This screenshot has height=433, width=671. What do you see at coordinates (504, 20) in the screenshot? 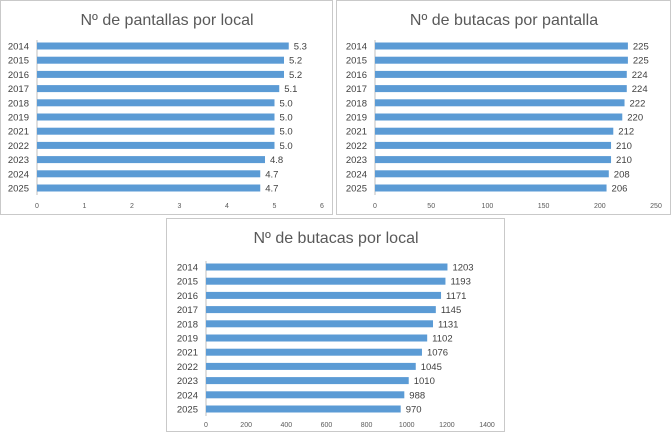
I see `chart-title: Nº de butacas por pantalla` at bounding box center [504, 20].